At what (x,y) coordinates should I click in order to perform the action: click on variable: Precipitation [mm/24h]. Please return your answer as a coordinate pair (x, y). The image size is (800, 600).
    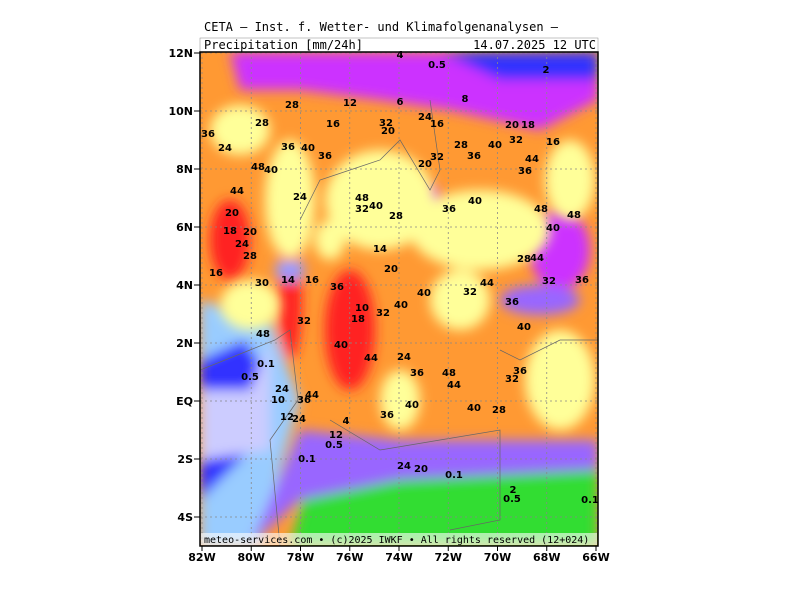
    Looking at the image, I should click on (283, 45).